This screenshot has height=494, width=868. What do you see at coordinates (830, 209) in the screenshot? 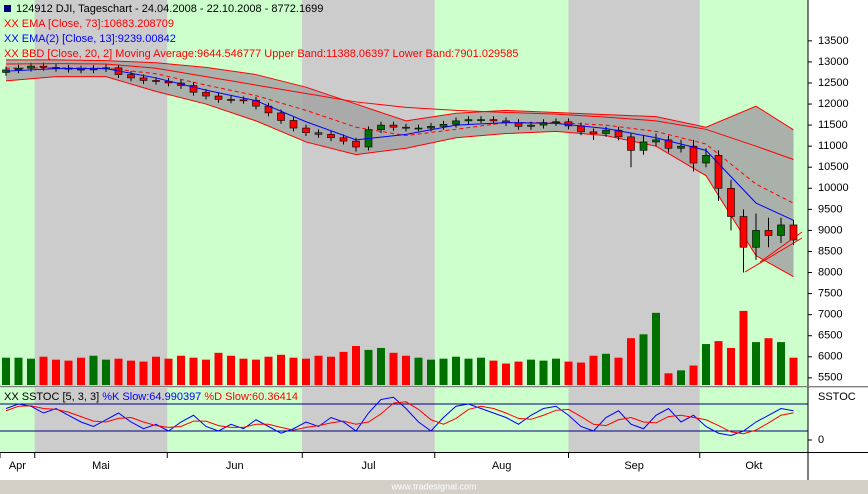
I see `y-tick-label: 9500` at bounding box center [830, 209].